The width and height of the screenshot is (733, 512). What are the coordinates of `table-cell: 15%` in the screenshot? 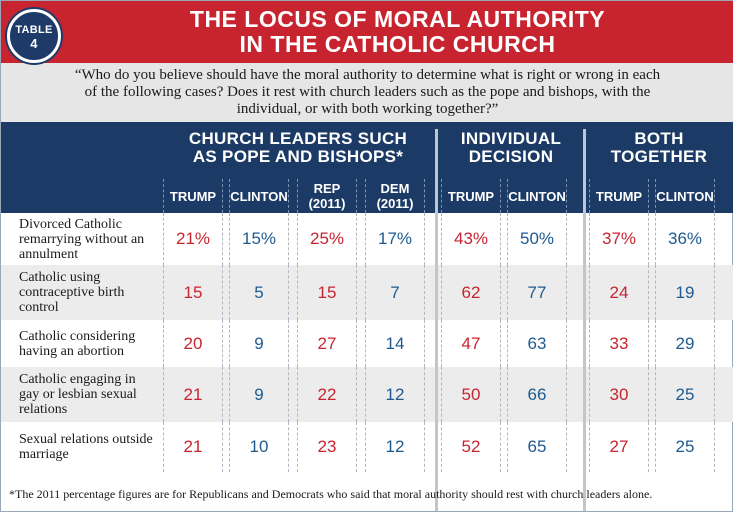 It's located at (259, 239).